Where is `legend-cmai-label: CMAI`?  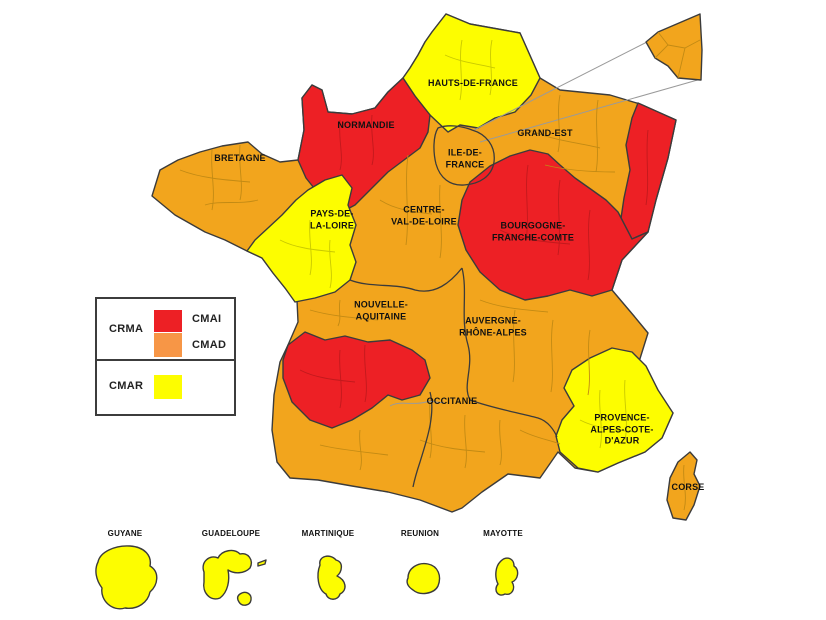 legend-cmai-label: CMAI is located at coordinates (207, 319).